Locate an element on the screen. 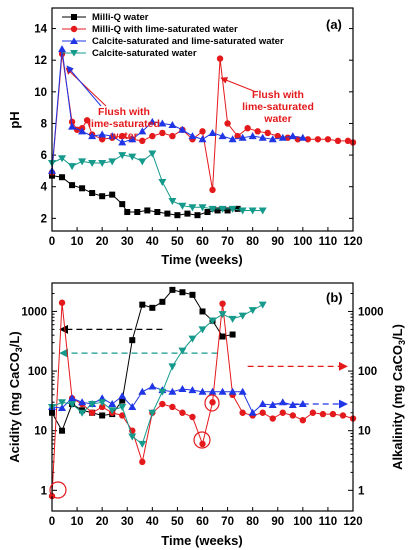 Image resolution: width=411 pixels, height=550 pixels. panel-a-xtick-label: 50 is located at coordinates (177, 242).